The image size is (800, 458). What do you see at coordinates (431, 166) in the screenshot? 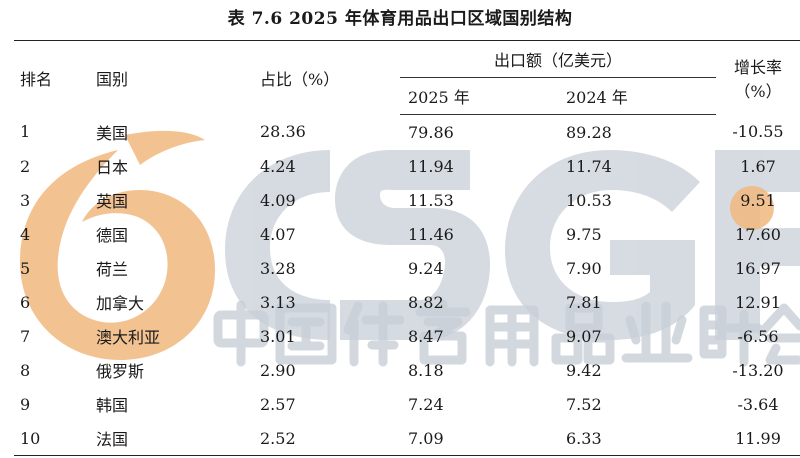
I see `export-2025-cell: 11.94` at bounding box center [431, 166].